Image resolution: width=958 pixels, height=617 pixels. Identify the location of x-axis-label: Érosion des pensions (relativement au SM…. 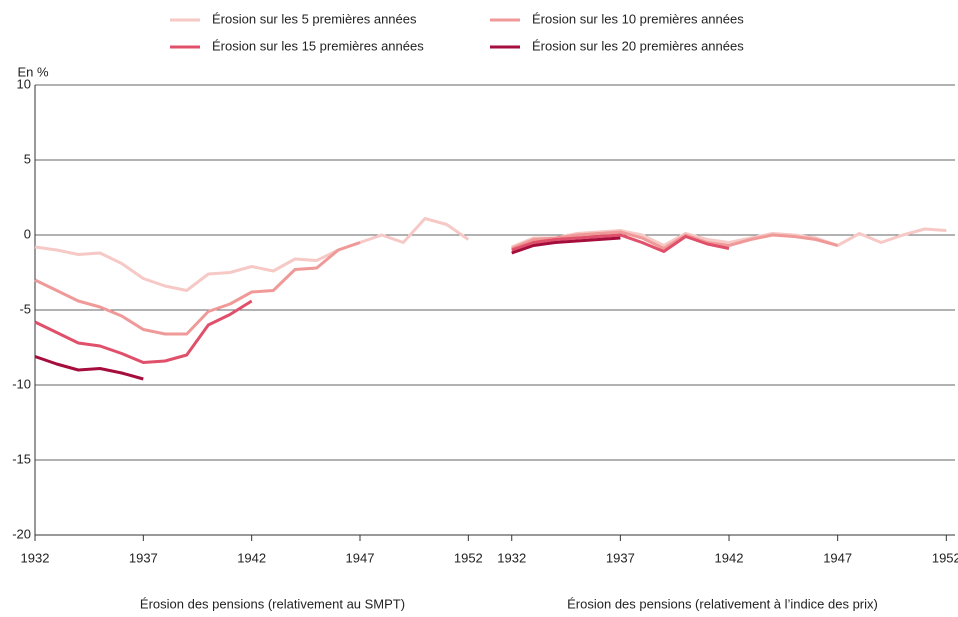
(272, 603).